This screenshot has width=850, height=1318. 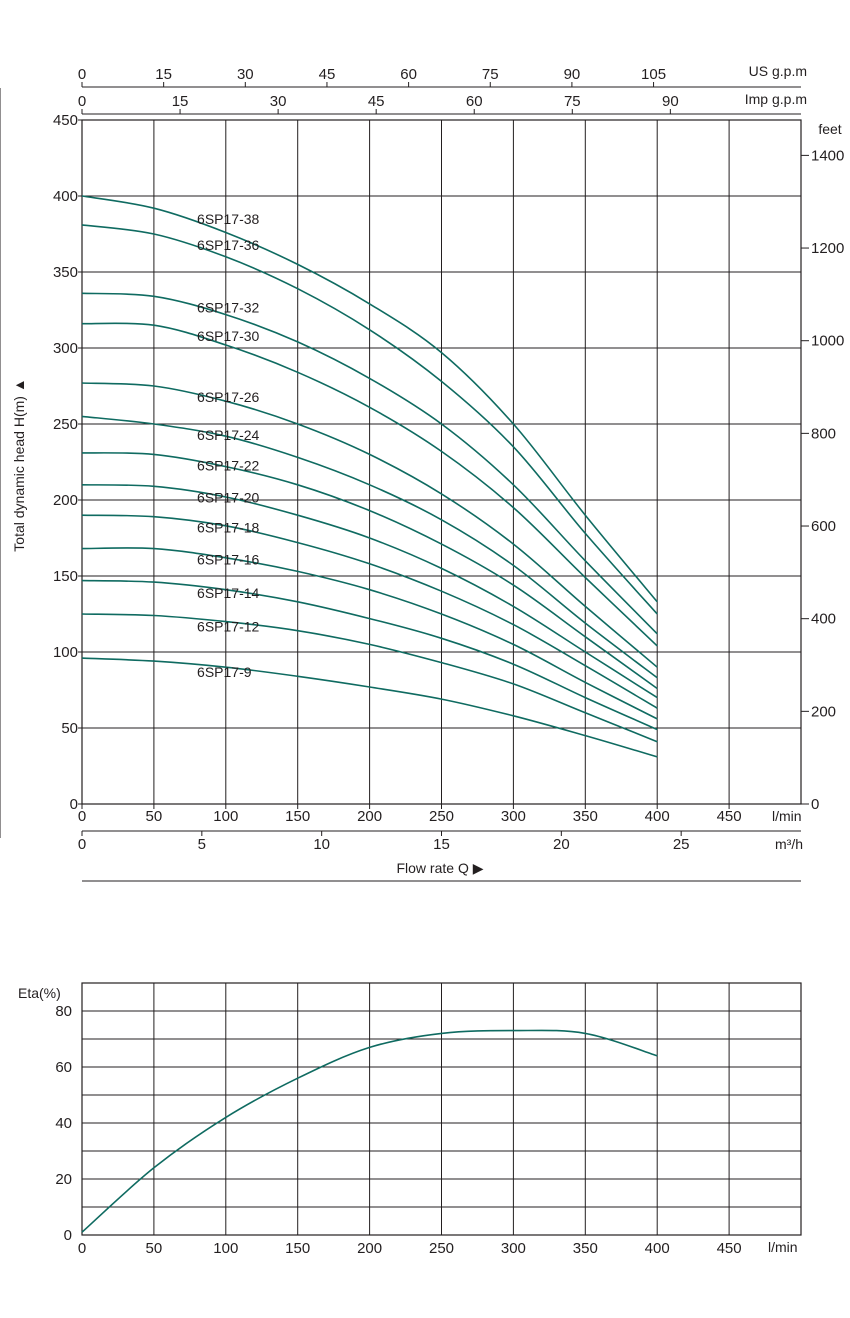 What do you see at coordinates (154, 816) in the screenshot?
I see `x-axis-tick-label: 50` at bounding box center [154, 816].